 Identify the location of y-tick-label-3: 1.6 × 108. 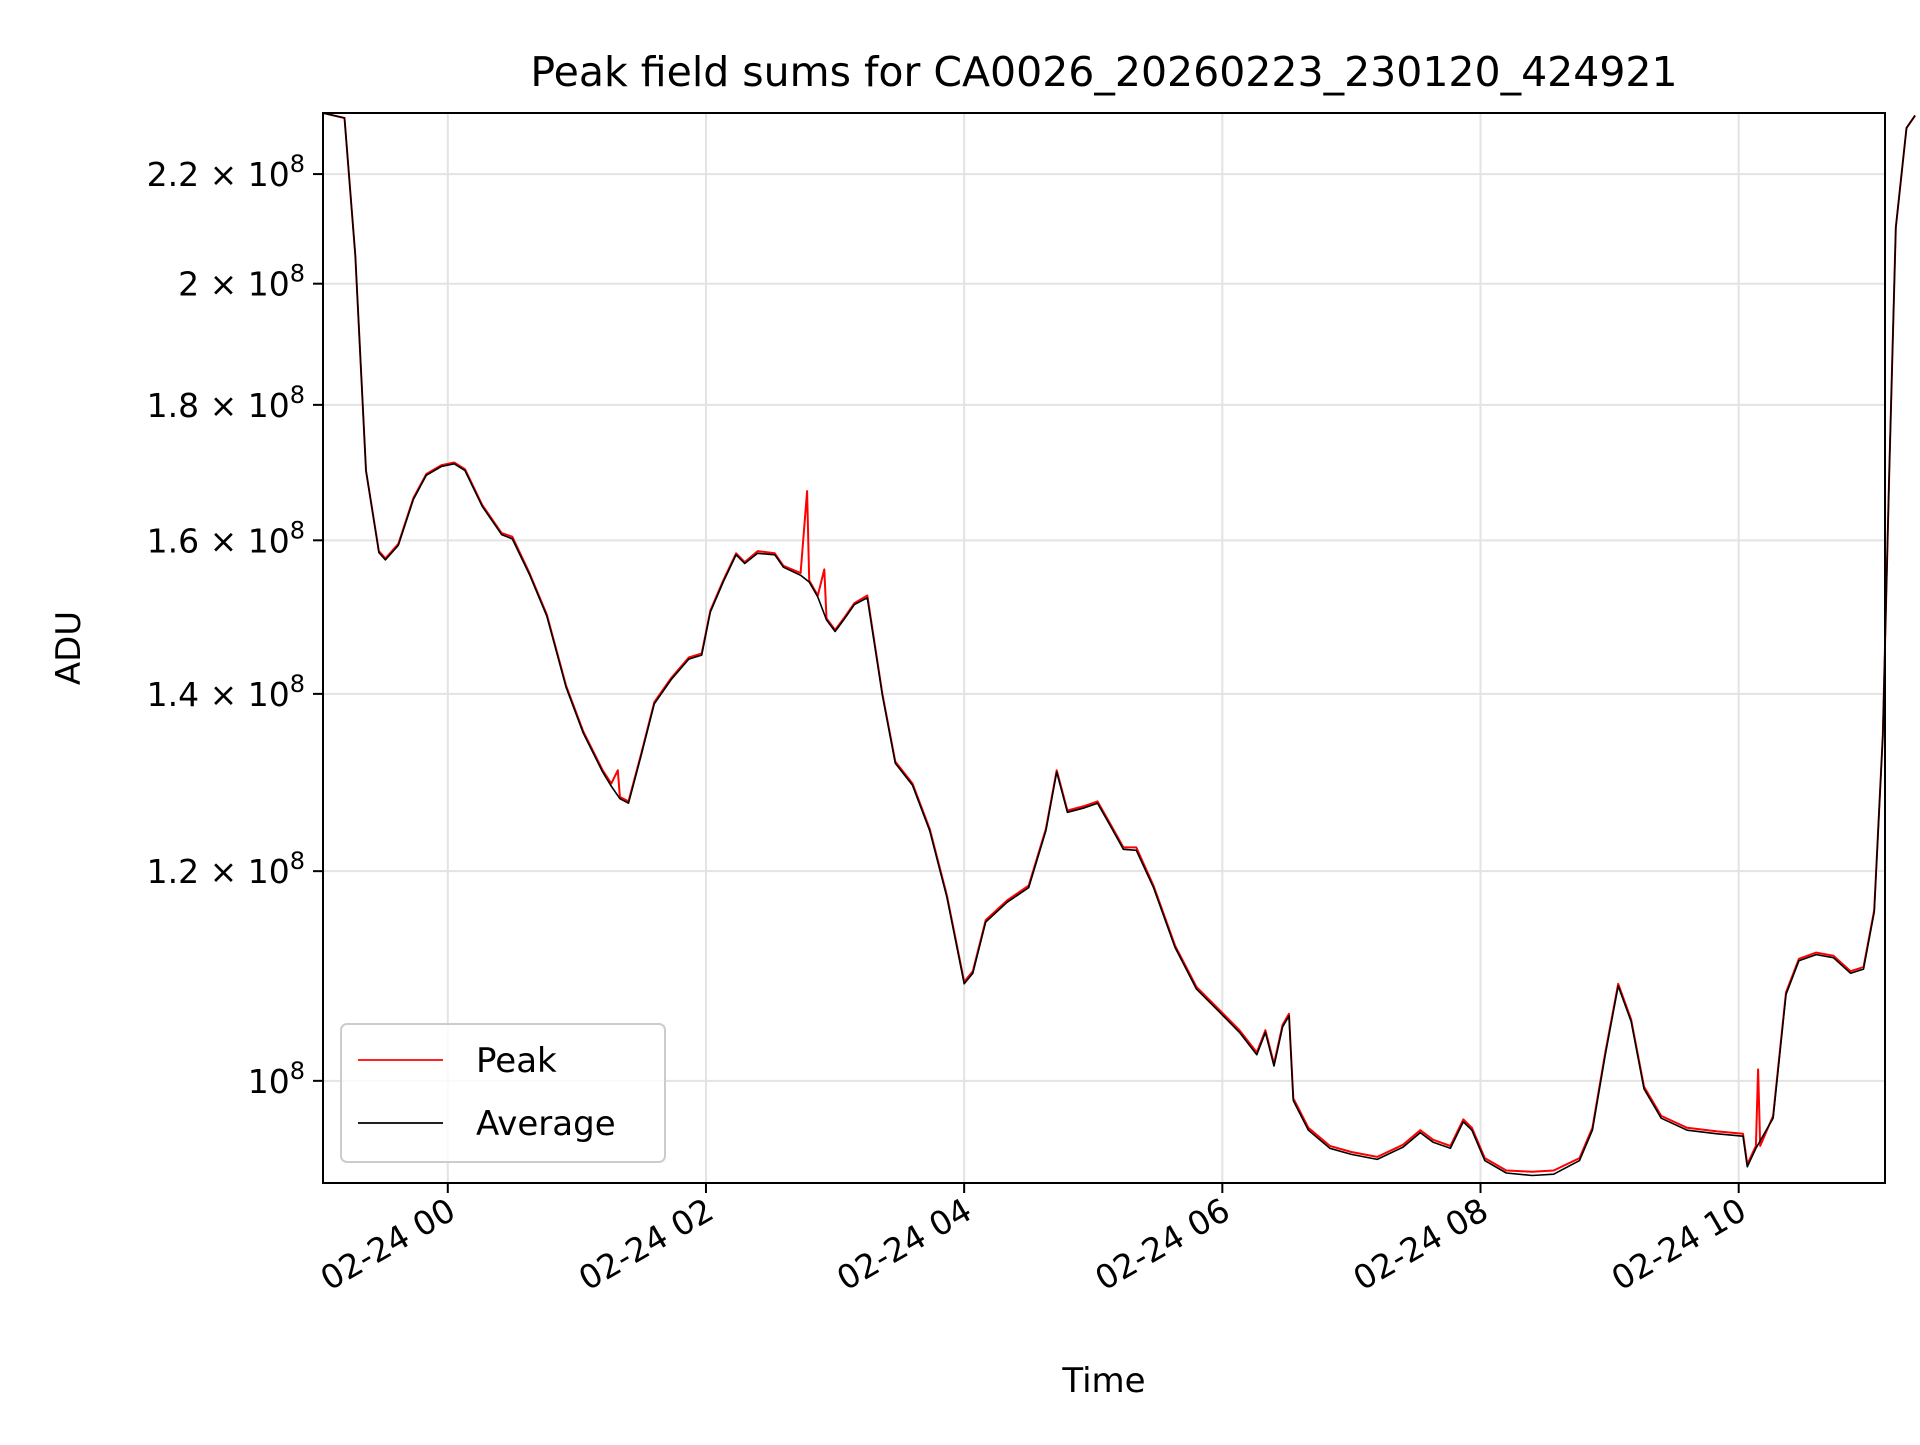
(226, 538).